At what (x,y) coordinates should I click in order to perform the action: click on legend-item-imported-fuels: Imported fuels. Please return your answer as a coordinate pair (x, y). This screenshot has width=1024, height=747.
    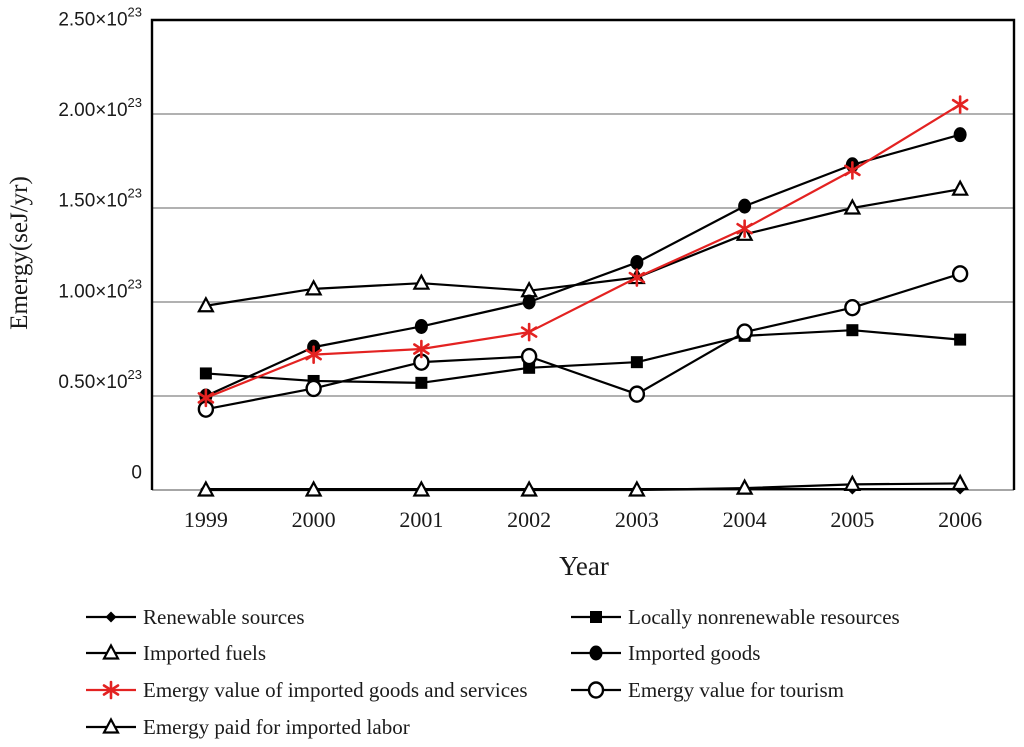
    Looking at the image, I should click on (176, 653).